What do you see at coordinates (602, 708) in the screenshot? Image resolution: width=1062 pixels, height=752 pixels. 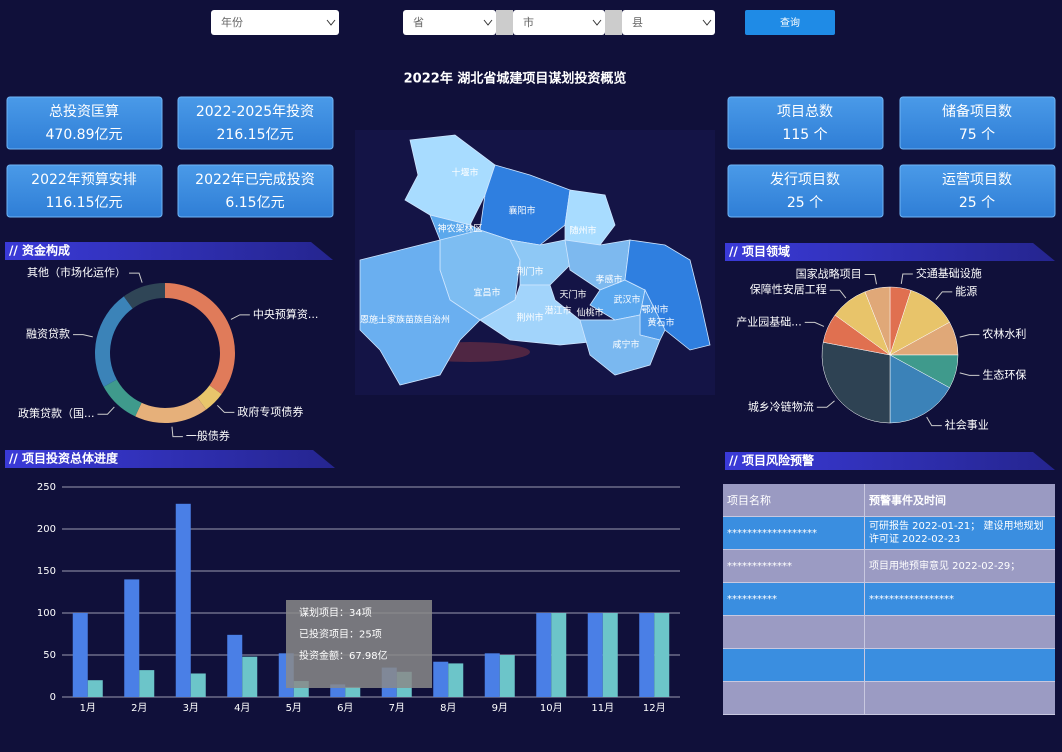 I see `x-tick-label: 11月` at bounding box center [602, 708].